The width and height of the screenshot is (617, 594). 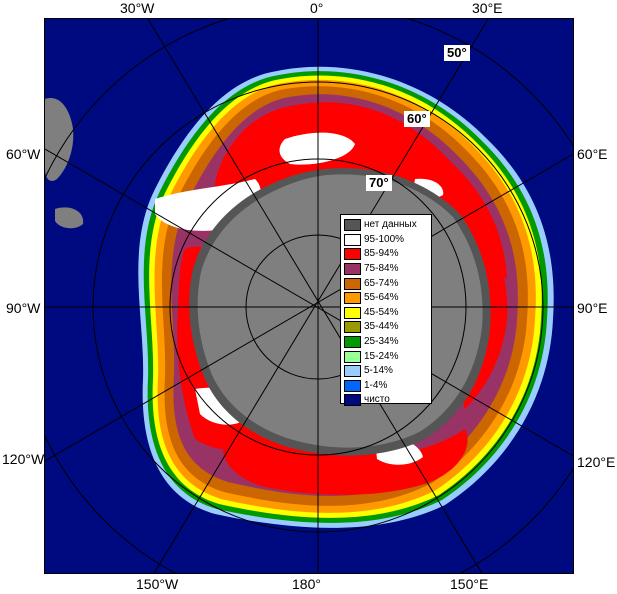 What do you see at coordinates (469, 584) in the screenshot?
I see `label-150e-bottom: 150°E` at bounding box center [469, 584].